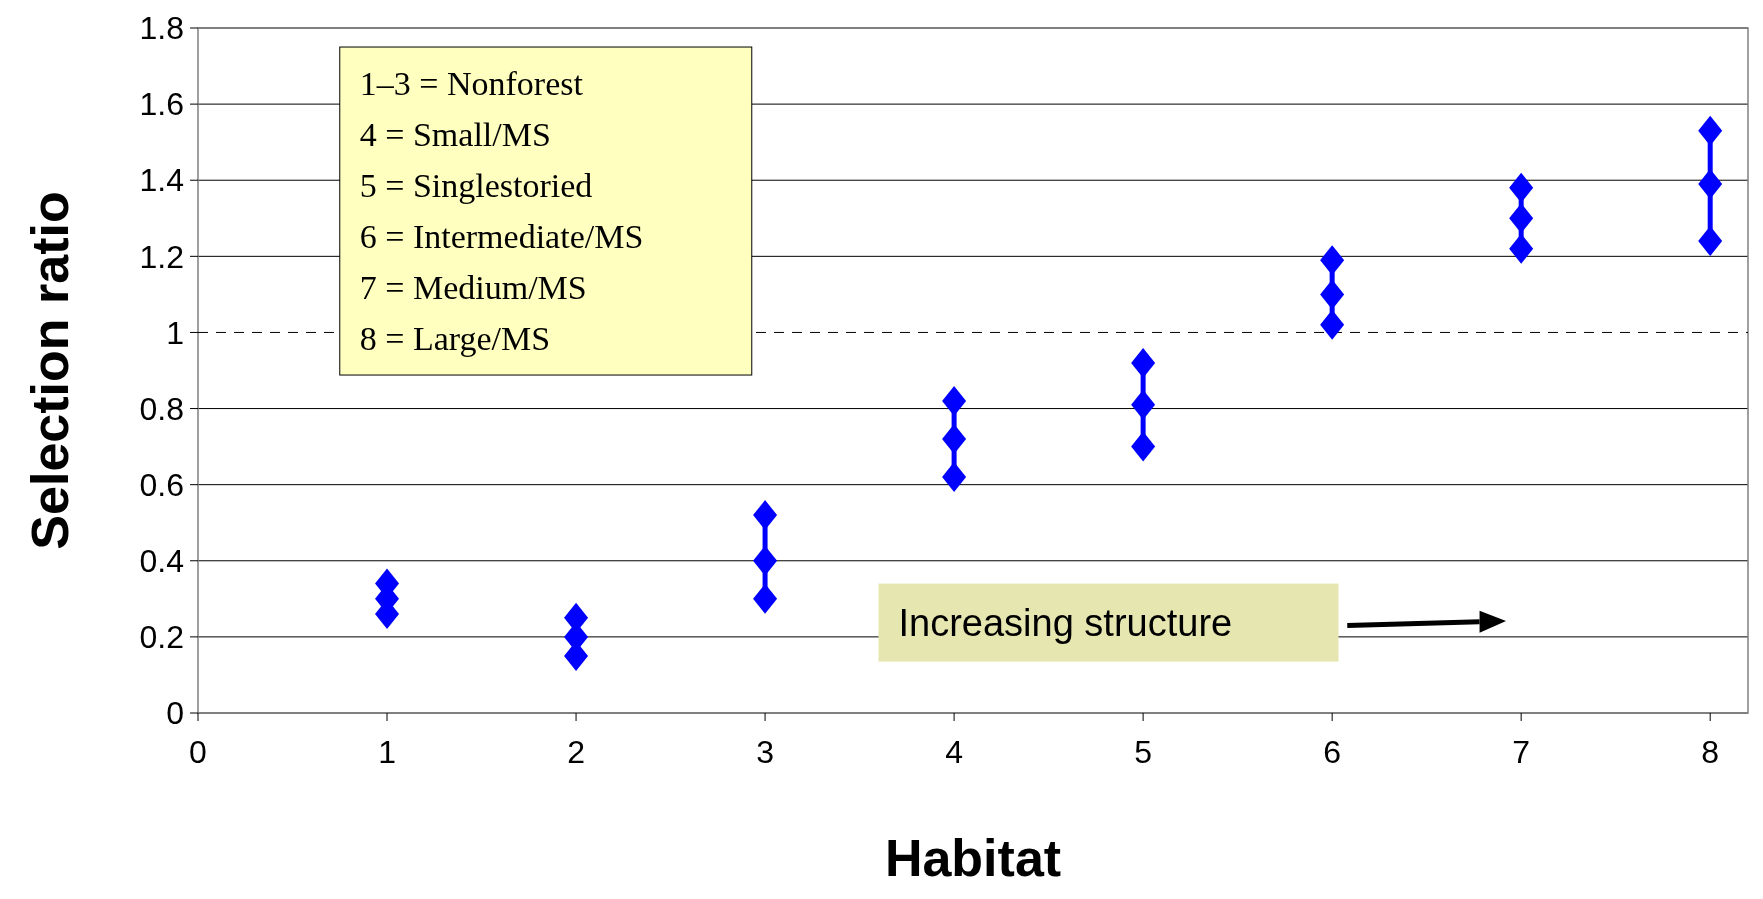 The height and width of the screenshot is (899, 1763). I want to click on annotation: 6 = Intermediate/MS, so click(501, 237).